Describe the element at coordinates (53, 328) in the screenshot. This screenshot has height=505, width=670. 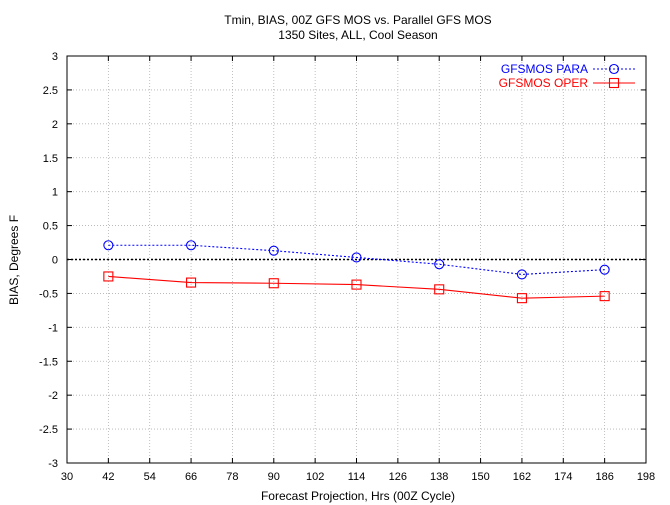
I see `y-tick-label: -1` at that location.